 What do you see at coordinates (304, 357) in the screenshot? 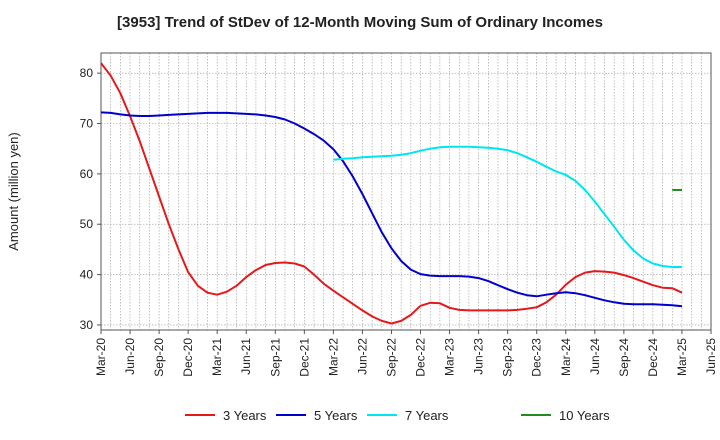
I see `x-tick-label: Dec-21` at bounding box center [304, 357].